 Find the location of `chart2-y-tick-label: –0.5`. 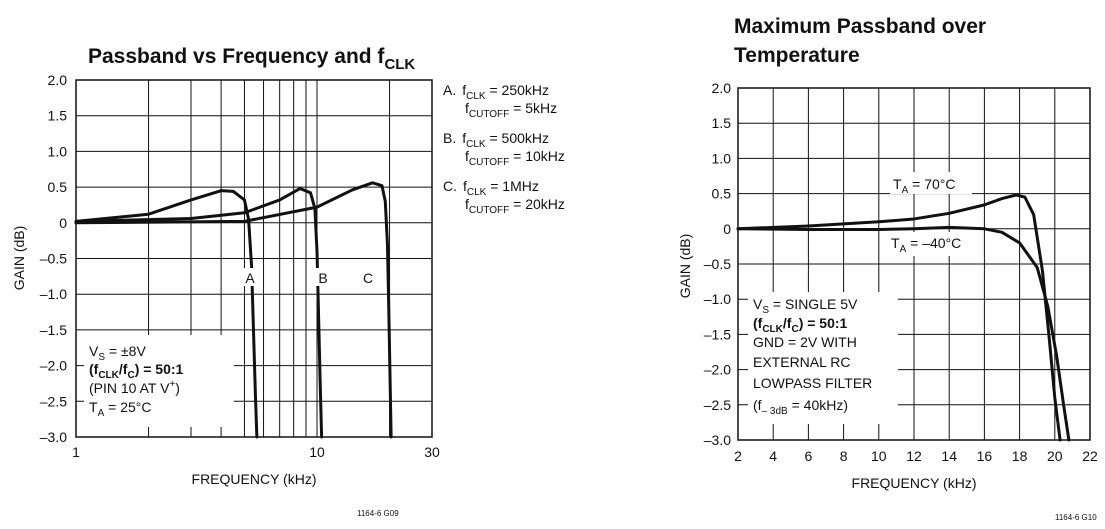

chart2-y-tick-label: –0.5 is located at coordinates (717, 264).